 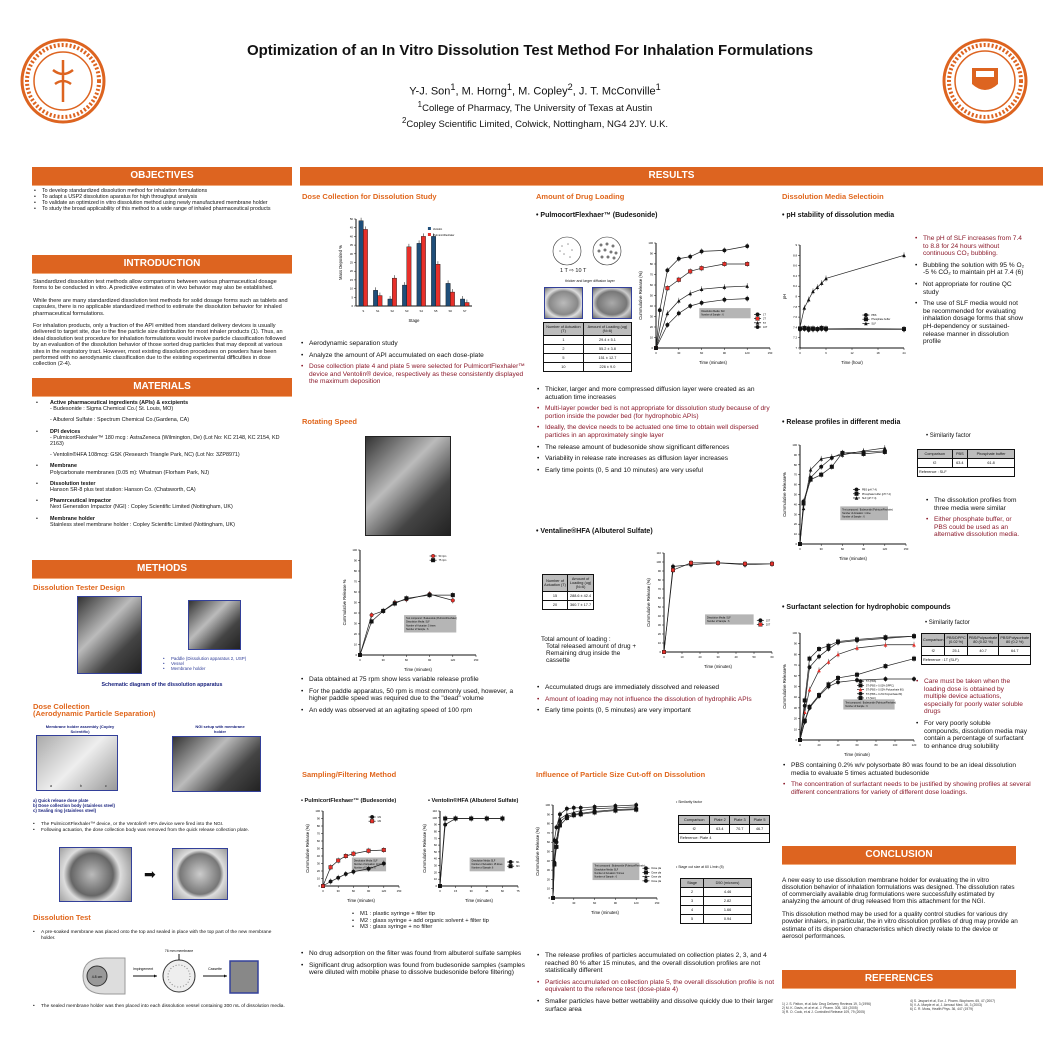 What do you see at coordinates (471, 852) in the screenshot?
I see `series-line` at bounding box center [471, 852].